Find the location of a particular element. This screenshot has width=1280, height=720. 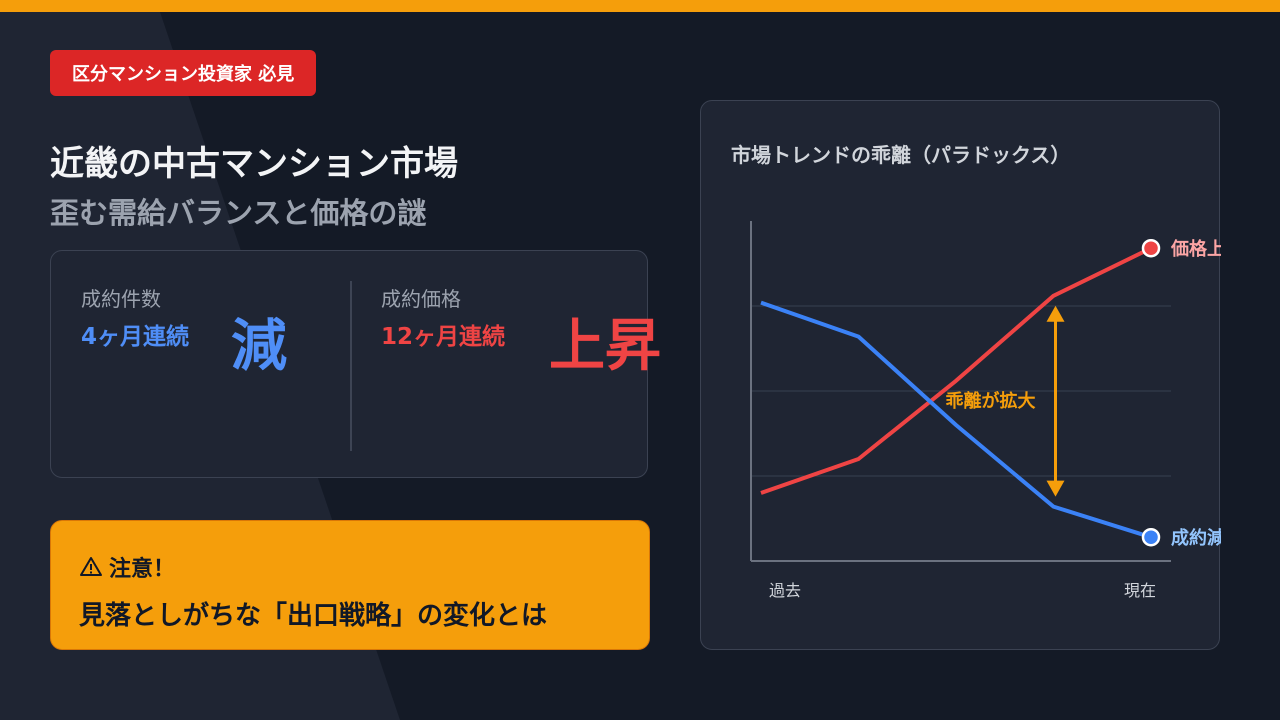

chart-grid is located at coordinates (961, 391).